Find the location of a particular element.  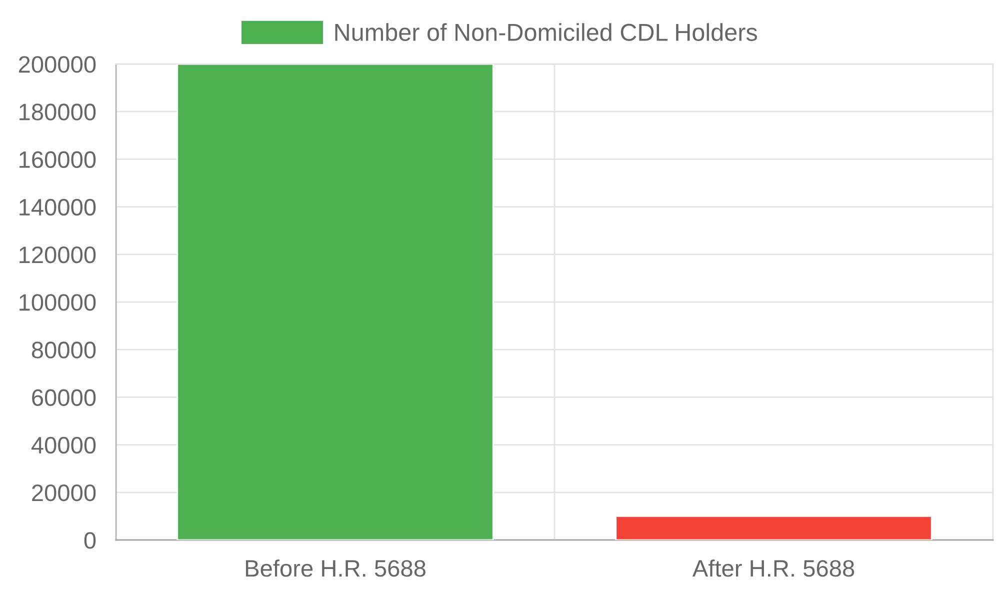

y-tick-label: 200000 is located at coordinates (57, 64).